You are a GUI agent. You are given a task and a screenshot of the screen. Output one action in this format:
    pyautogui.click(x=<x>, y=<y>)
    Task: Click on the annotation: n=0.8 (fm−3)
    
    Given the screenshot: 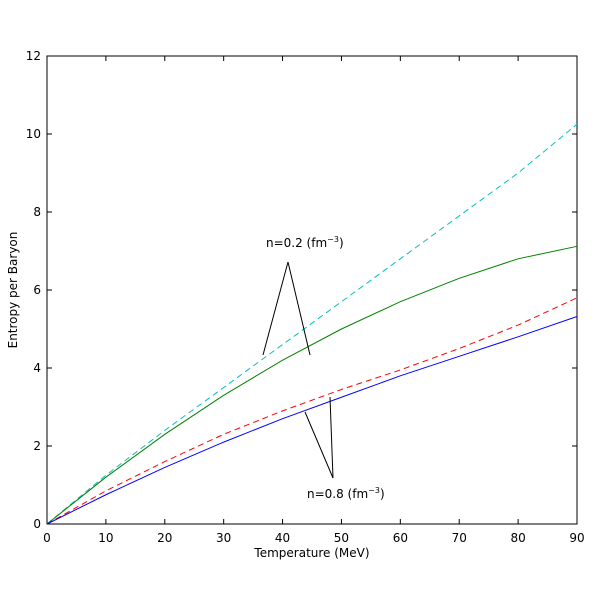 What is the action you would take?
    pyautogui.click(x=346, y=493)
    